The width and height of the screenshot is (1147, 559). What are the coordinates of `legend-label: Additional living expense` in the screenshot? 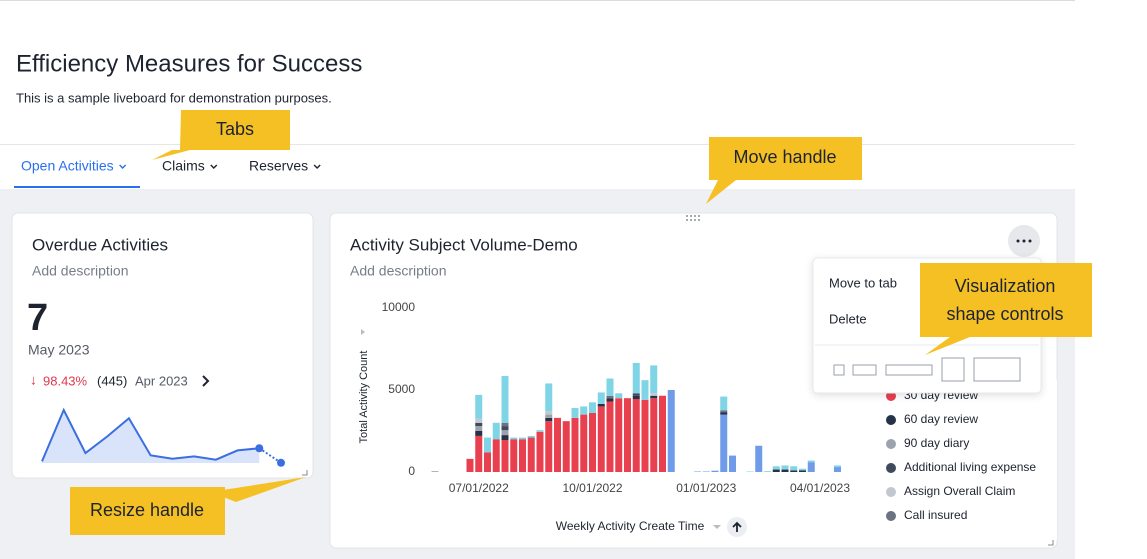 It's located at (970, 467).